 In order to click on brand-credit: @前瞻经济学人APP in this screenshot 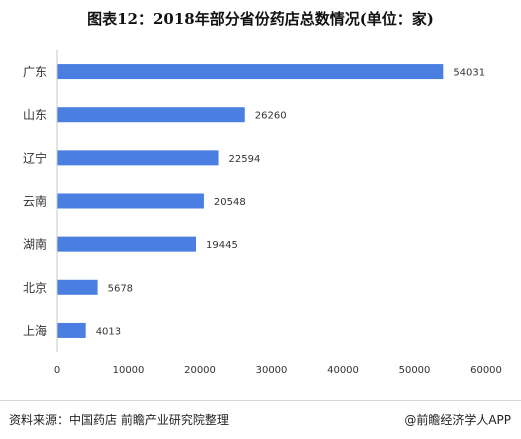, I will do `click(457, 420)`.